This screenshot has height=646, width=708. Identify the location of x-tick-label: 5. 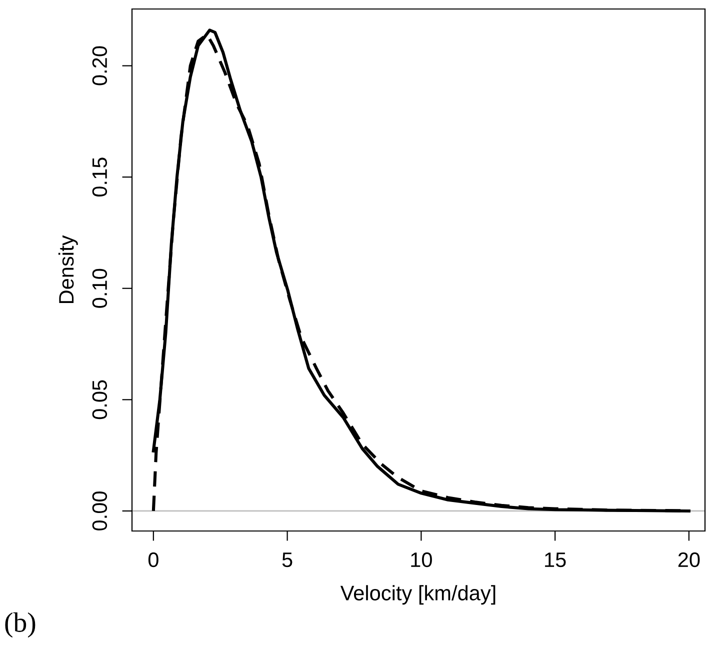
(287, 560).